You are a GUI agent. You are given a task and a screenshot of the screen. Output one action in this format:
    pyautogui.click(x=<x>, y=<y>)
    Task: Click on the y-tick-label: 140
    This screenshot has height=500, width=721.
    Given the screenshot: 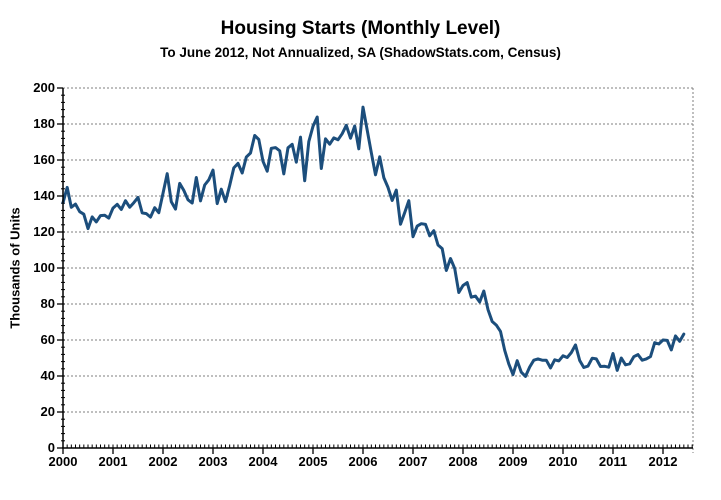 What is the action you would take?
    pyautogui.click(x=44, y=195)
    